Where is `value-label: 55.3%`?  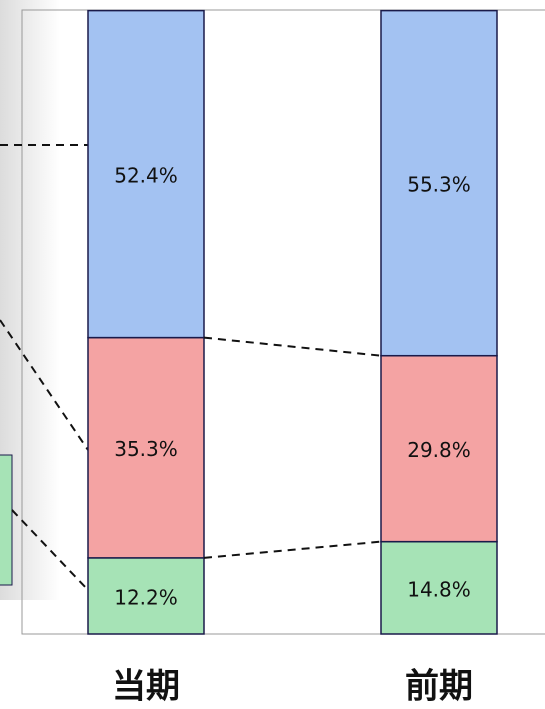
value-label: 55.3% is located at coordinates (439, 185).